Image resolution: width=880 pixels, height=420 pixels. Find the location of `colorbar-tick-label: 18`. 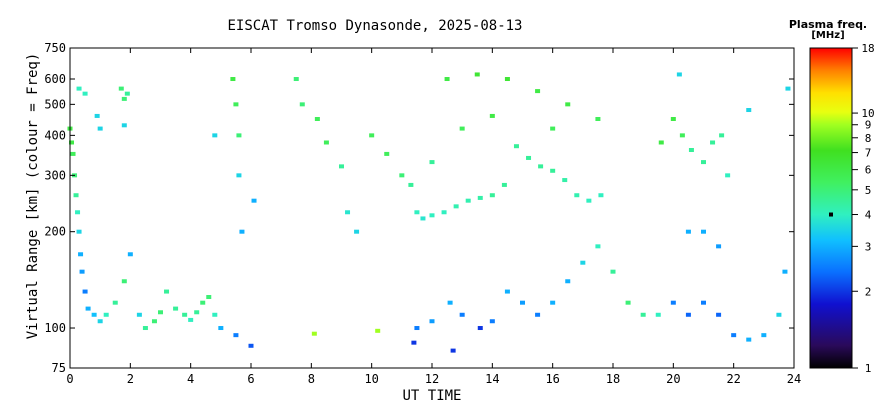

colorbar-tick-label: 18 is located at coordinates (867, 48).